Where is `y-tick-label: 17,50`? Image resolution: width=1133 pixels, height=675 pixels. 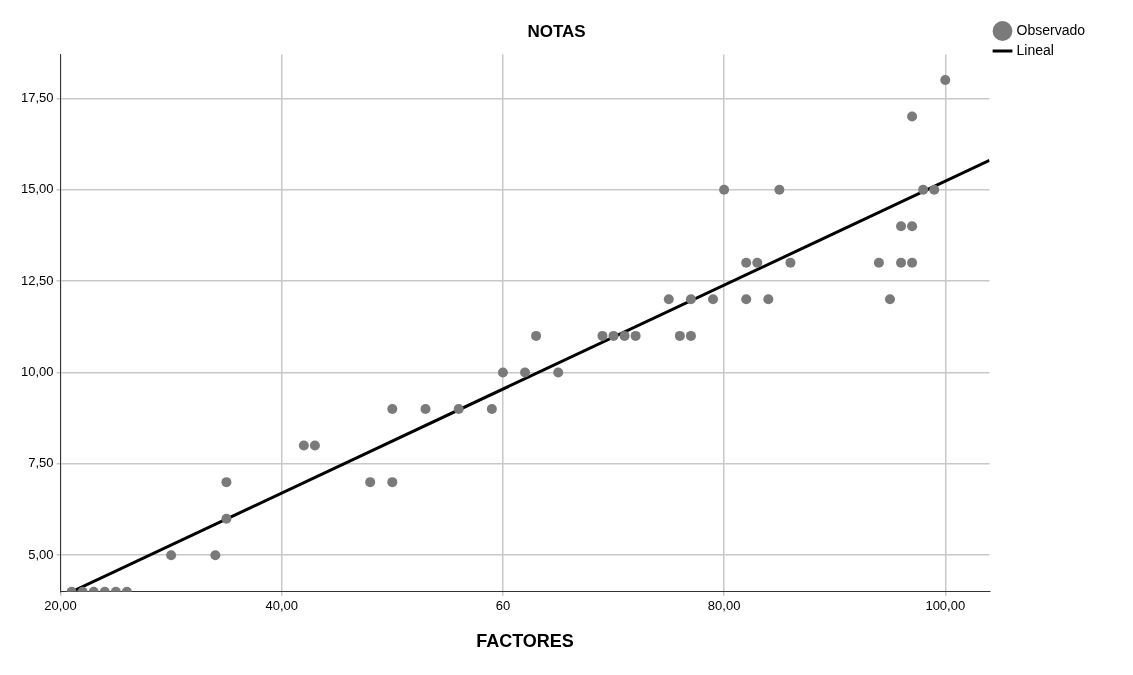
y-tick-label: 17,50 is located at coordinates (37, 97).